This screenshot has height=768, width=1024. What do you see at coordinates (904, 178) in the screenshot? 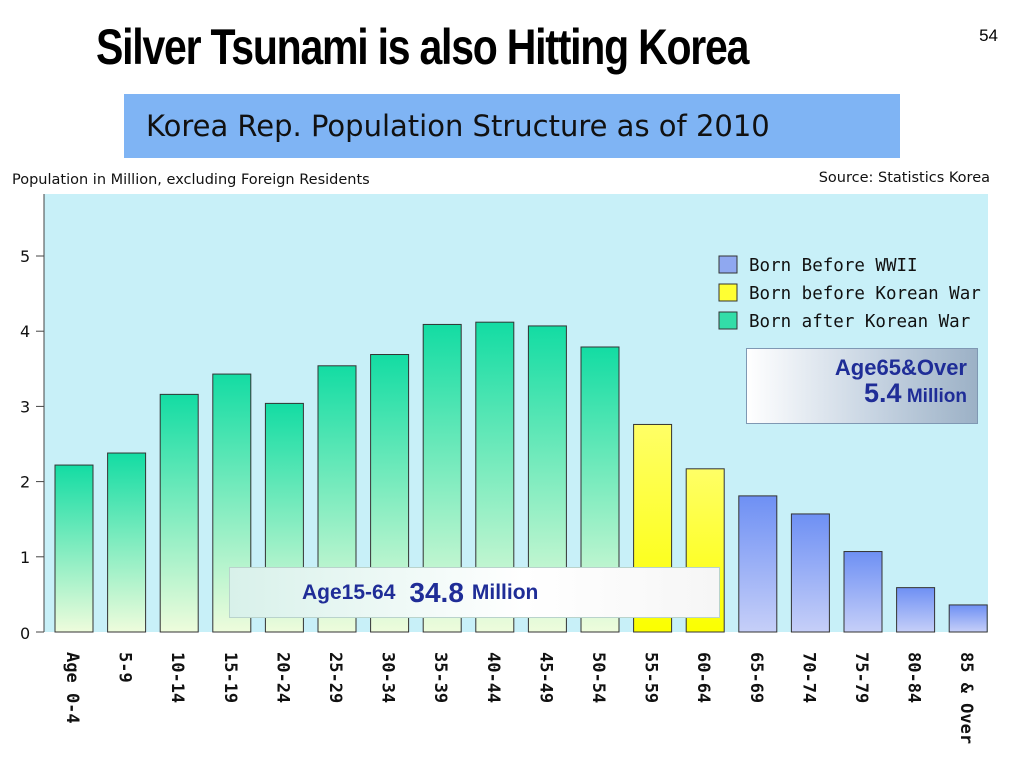
I see `source-note: Source: Statistics Korea` at bounding box center [904, 178].